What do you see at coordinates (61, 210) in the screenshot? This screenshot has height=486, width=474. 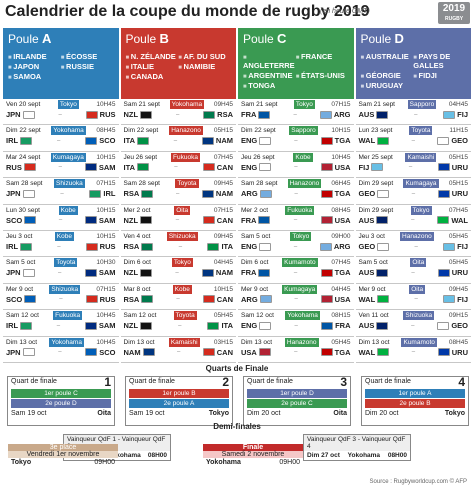 I see `match-info: Lun 30 sept Kobe 10H15` at bounding box center [61, 210].